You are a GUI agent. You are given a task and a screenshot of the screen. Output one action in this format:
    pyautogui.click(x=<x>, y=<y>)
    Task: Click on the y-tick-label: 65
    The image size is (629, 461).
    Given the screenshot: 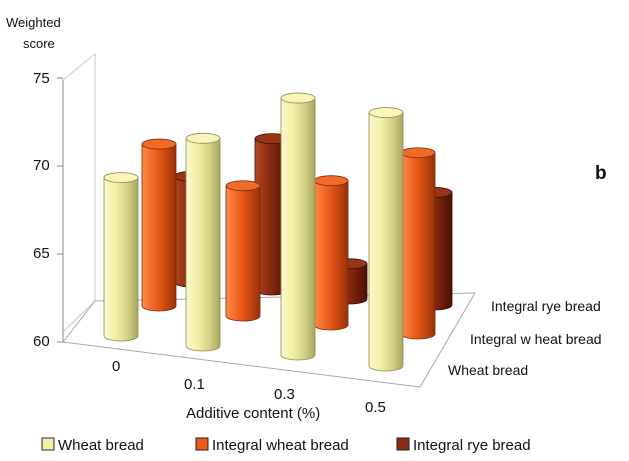 What is the action you would take?
    pyautogui.click(x=41, y=253)
    